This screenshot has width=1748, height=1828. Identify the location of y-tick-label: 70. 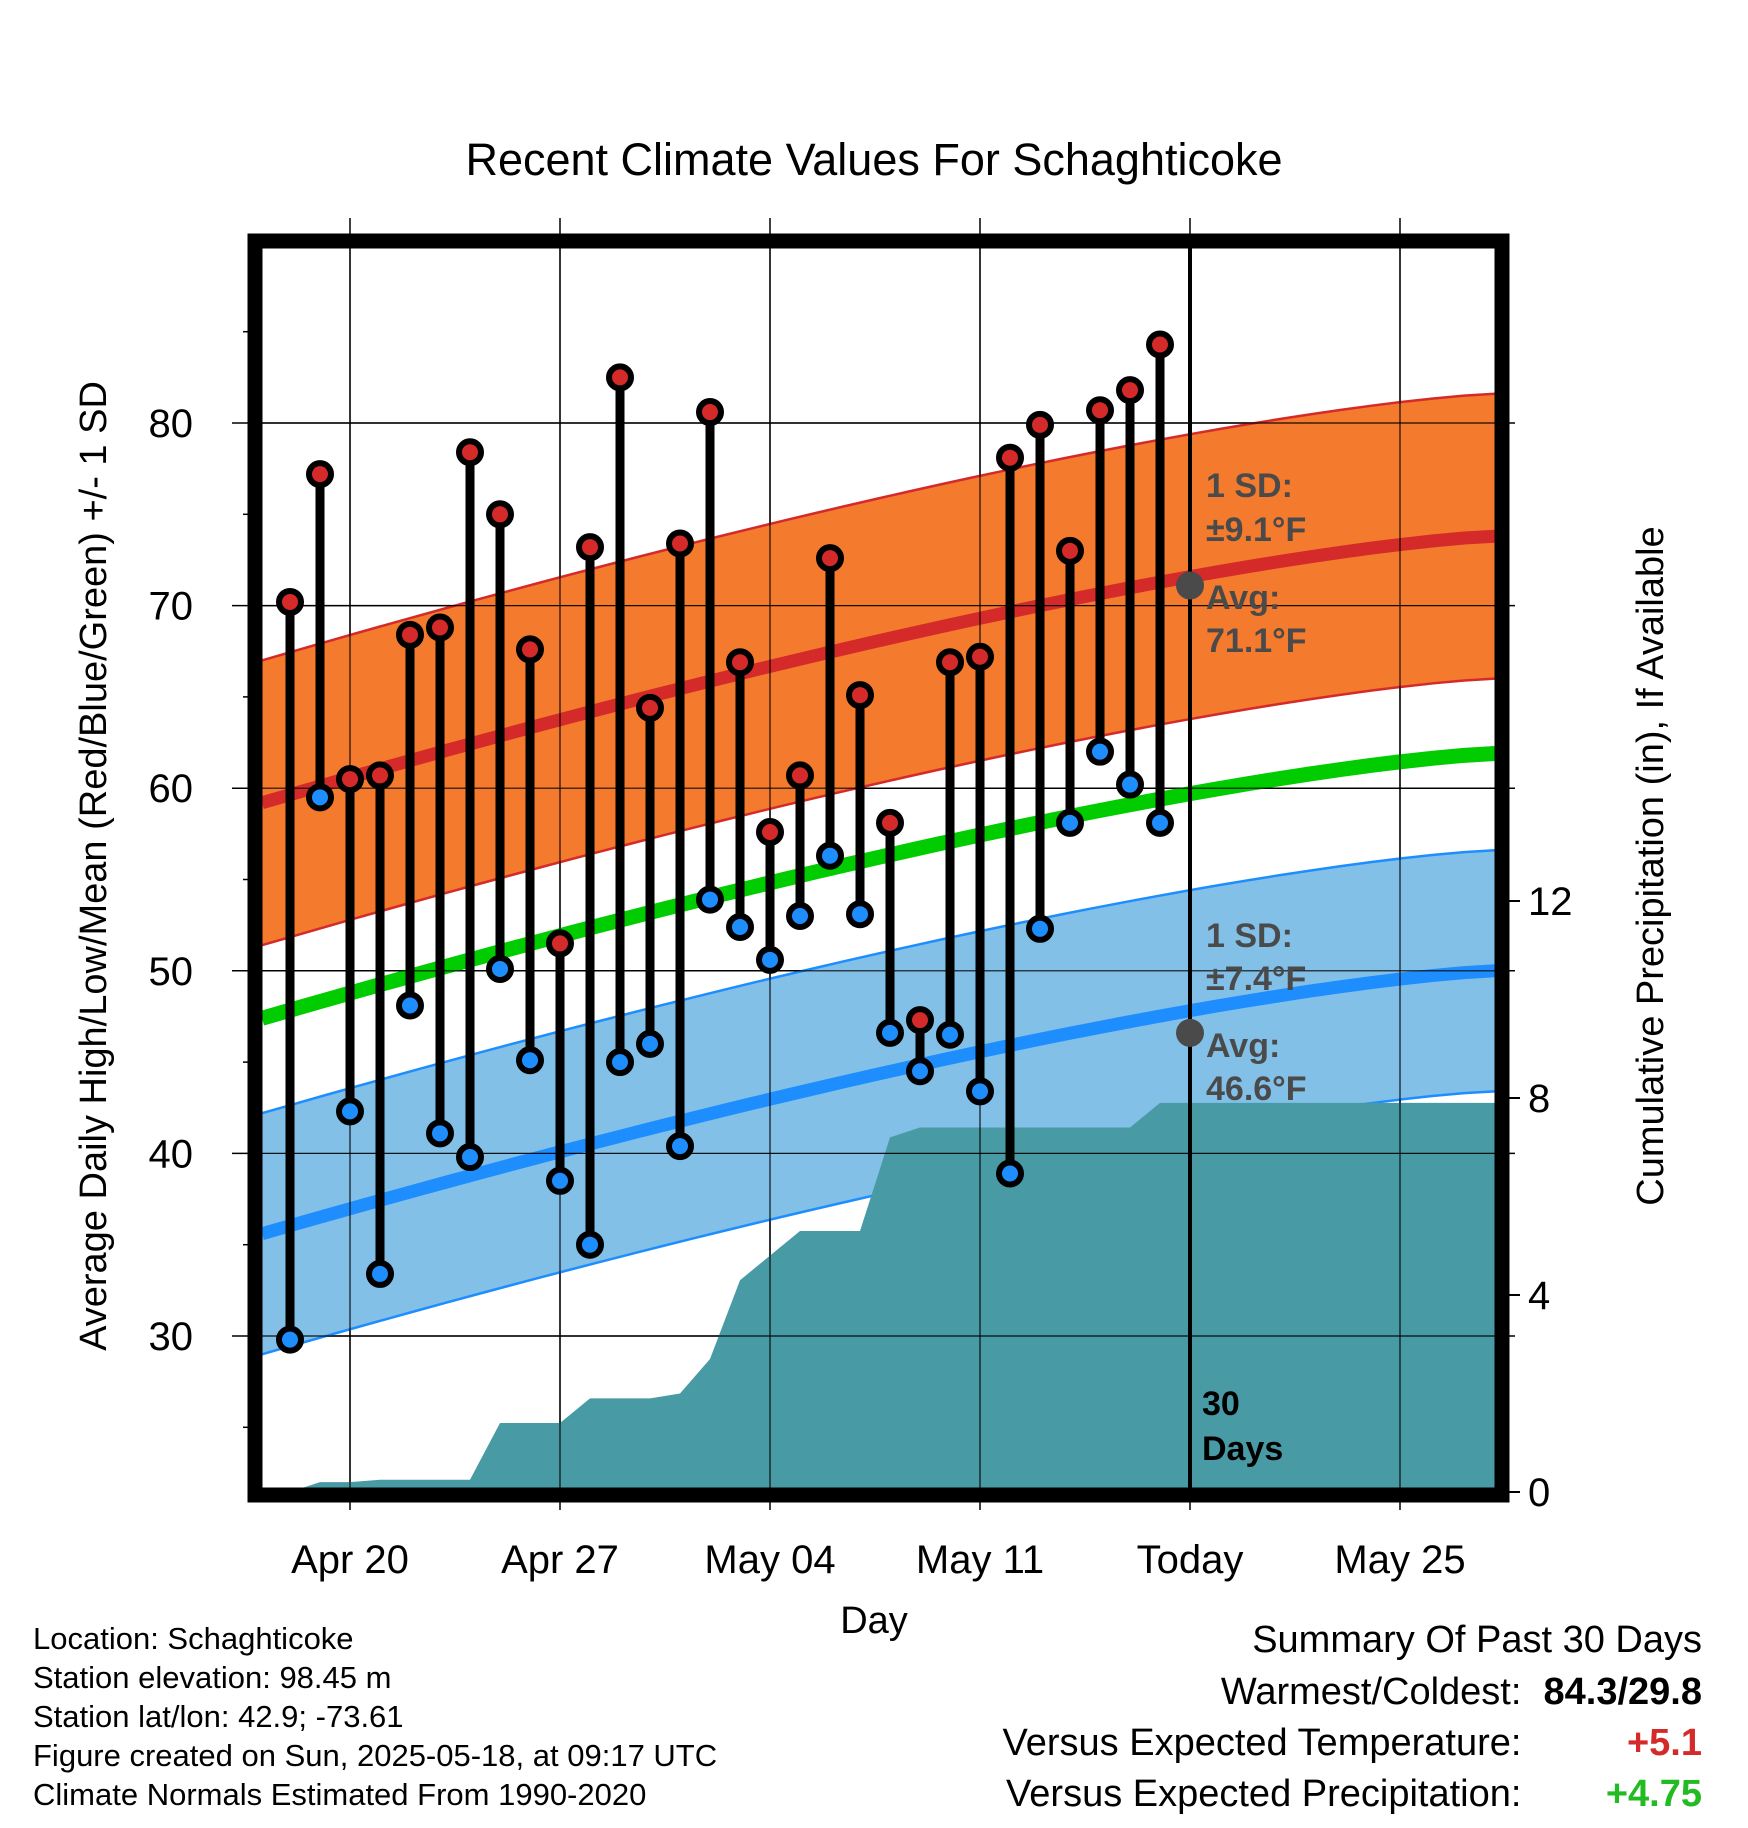
(171, 607).